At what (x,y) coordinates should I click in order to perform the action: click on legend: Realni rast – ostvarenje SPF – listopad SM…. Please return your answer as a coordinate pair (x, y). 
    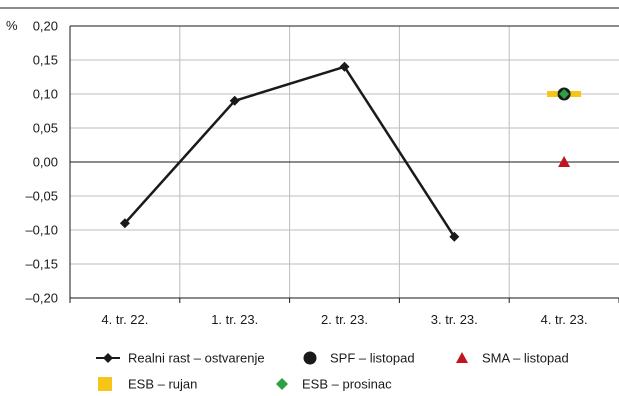
    Looking at the image, I should click on (332, 371).